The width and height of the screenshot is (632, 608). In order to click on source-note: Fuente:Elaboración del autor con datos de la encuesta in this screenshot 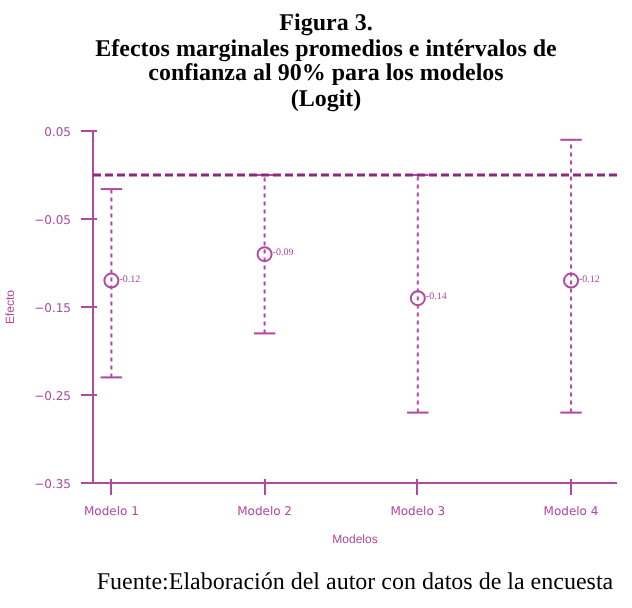, I will do `click(355, 581)`.